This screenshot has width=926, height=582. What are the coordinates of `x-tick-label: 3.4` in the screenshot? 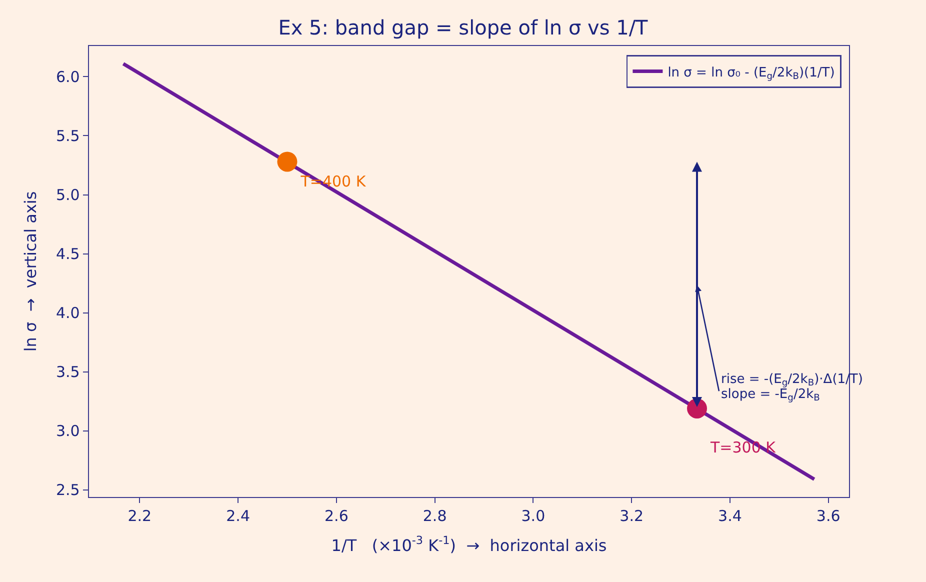 It's located at (730, 516).